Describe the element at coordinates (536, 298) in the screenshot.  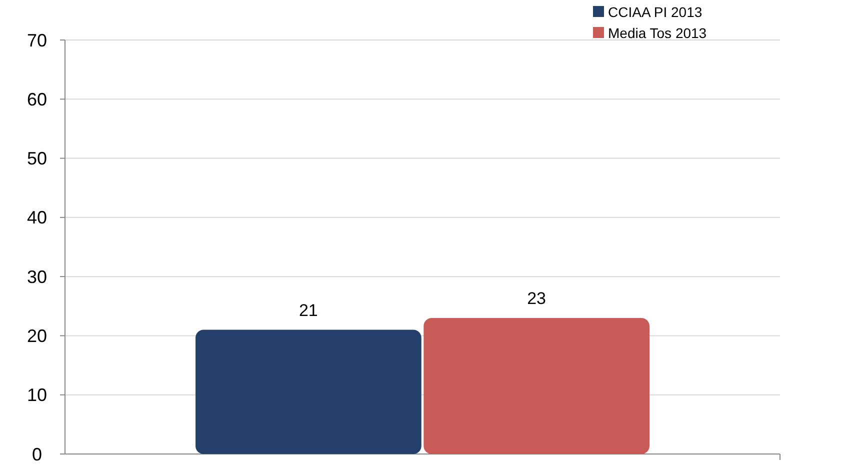
I see `data-label: 23` at that location.